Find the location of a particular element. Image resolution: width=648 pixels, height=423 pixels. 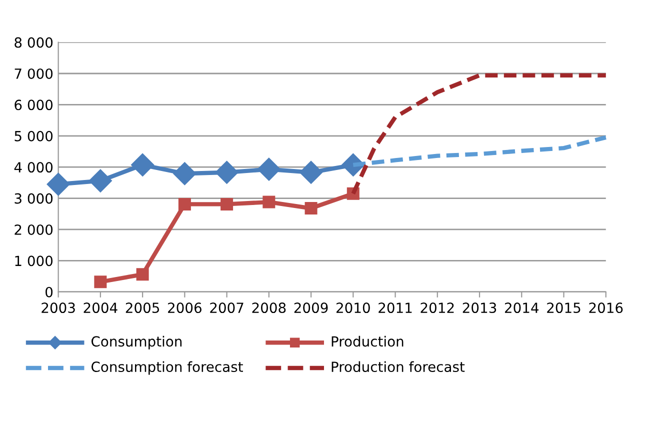

y-tick-label: 1 000 is located at coordinates (34, 261).